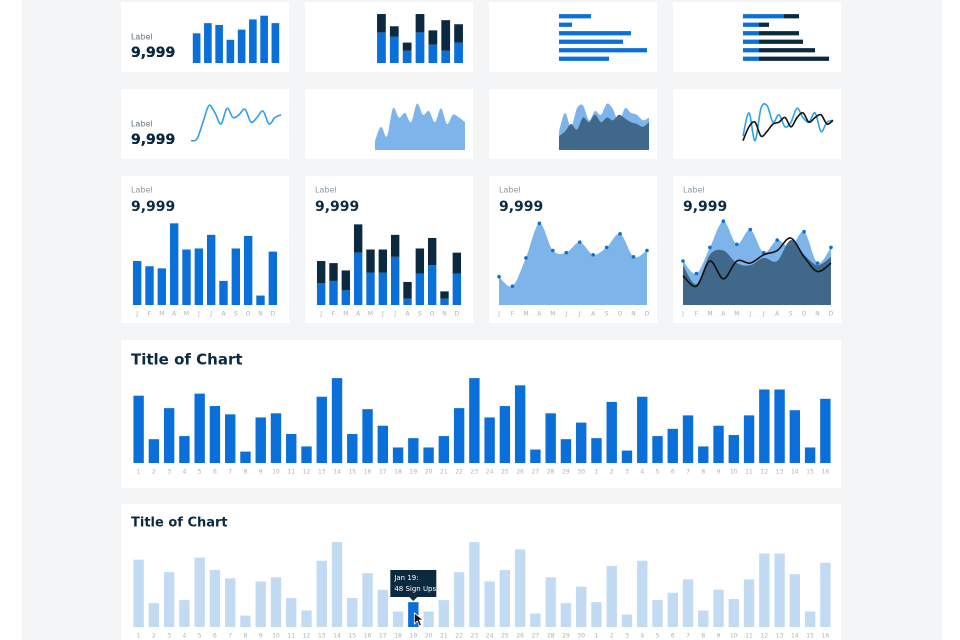 Image resolution: width=960 pixels, height=640 pixels. Describe the element at coordinates (459, 472) in the screenshot. I see `x-tick-label: 22` at that location.